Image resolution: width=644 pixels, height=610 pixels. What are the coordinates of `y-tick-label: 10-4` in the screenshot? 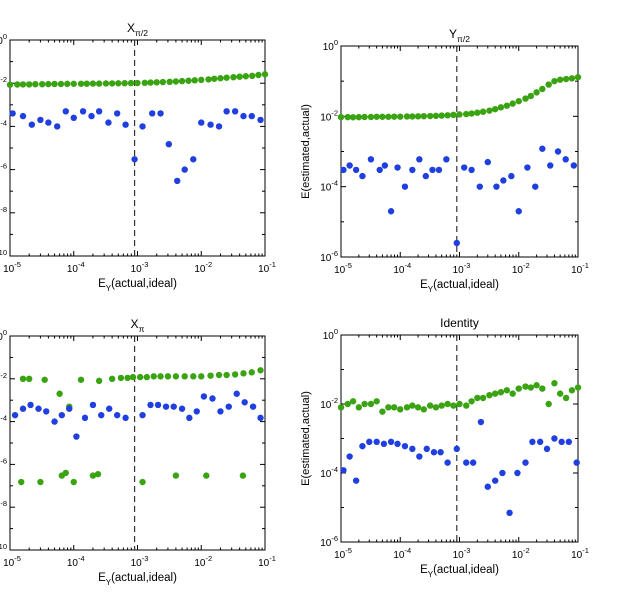 It's located at (329, 472).